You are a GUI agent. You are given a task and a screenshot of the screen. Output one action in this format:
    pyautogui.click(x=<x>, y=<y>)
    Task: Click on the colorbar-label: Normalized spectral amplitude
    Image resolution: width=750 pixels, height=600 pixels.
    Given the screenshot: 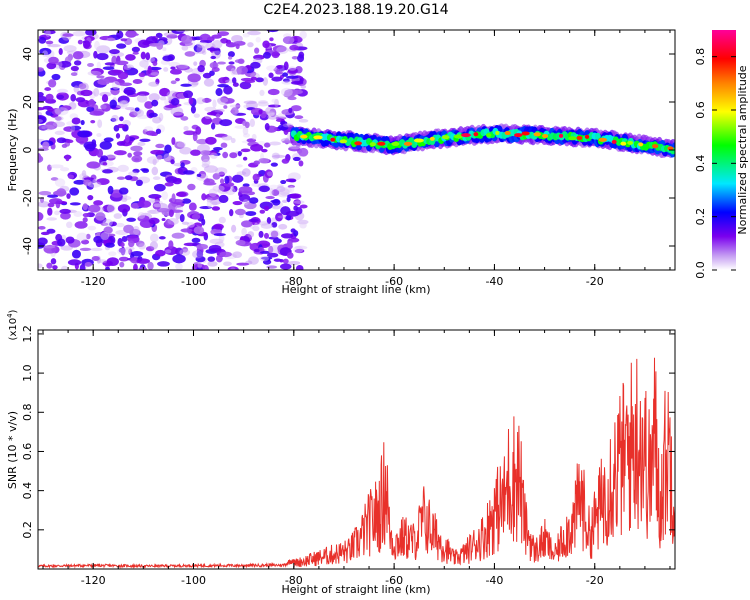 What is the action you would take?
    pyautogui.click(x=742, y=149)
    